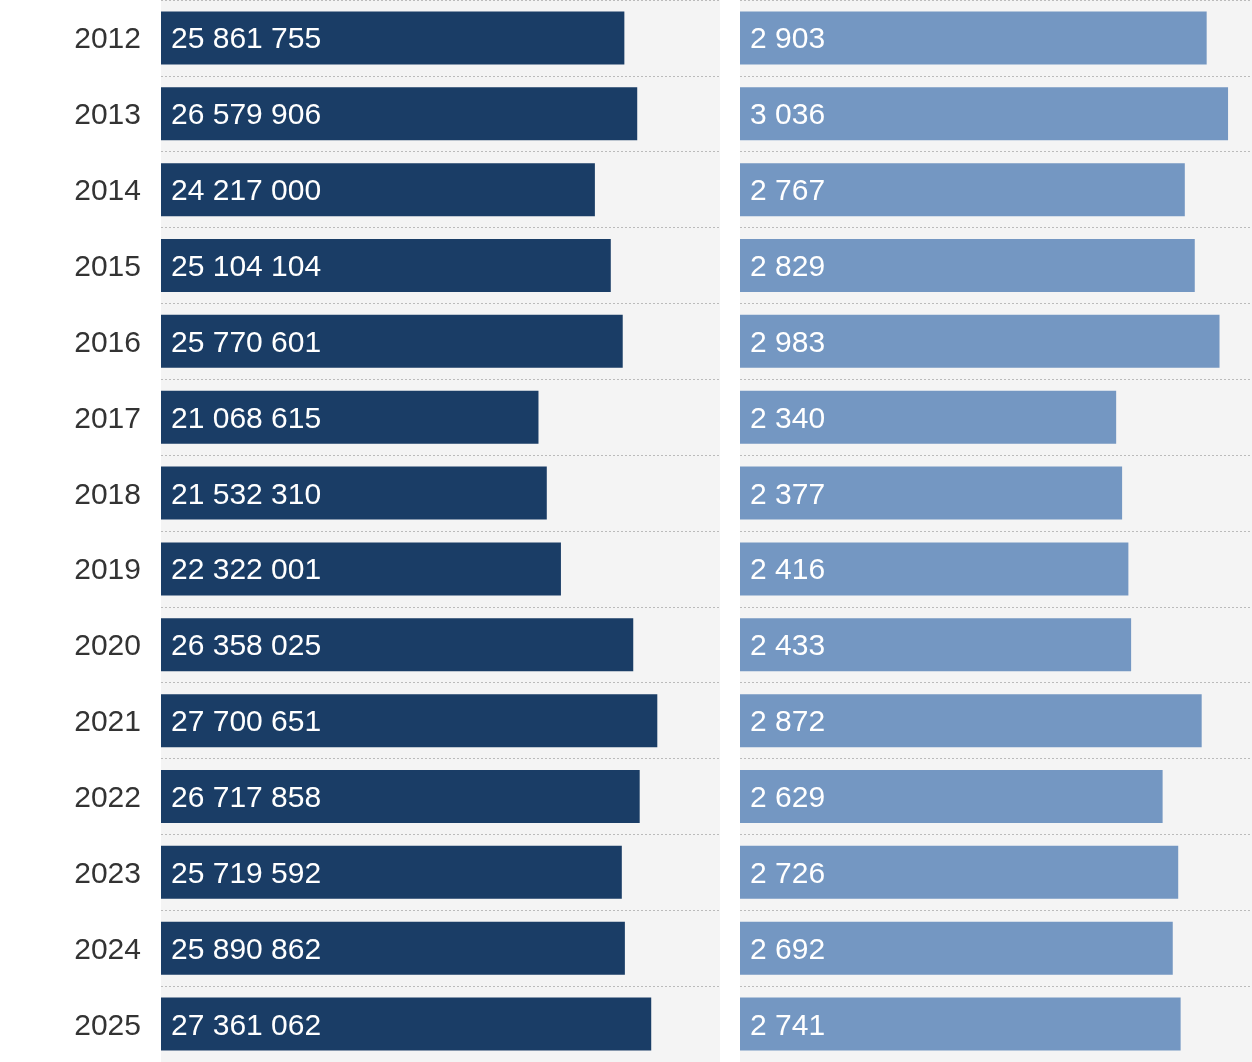 This screenshot has width=1252, height=1062. I want to click on y-tick-label: 2019, so click(107, 569).